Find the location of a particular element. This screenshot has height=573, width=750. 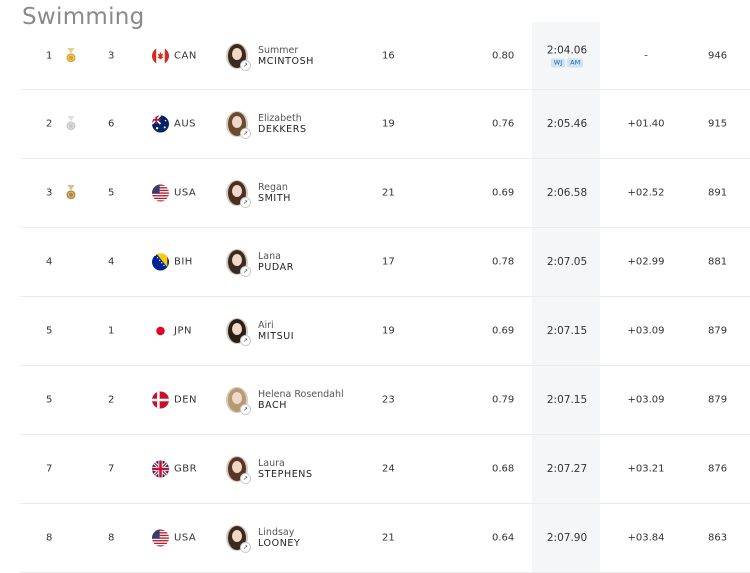

rank: 2 is located at coordinates (49, 124).